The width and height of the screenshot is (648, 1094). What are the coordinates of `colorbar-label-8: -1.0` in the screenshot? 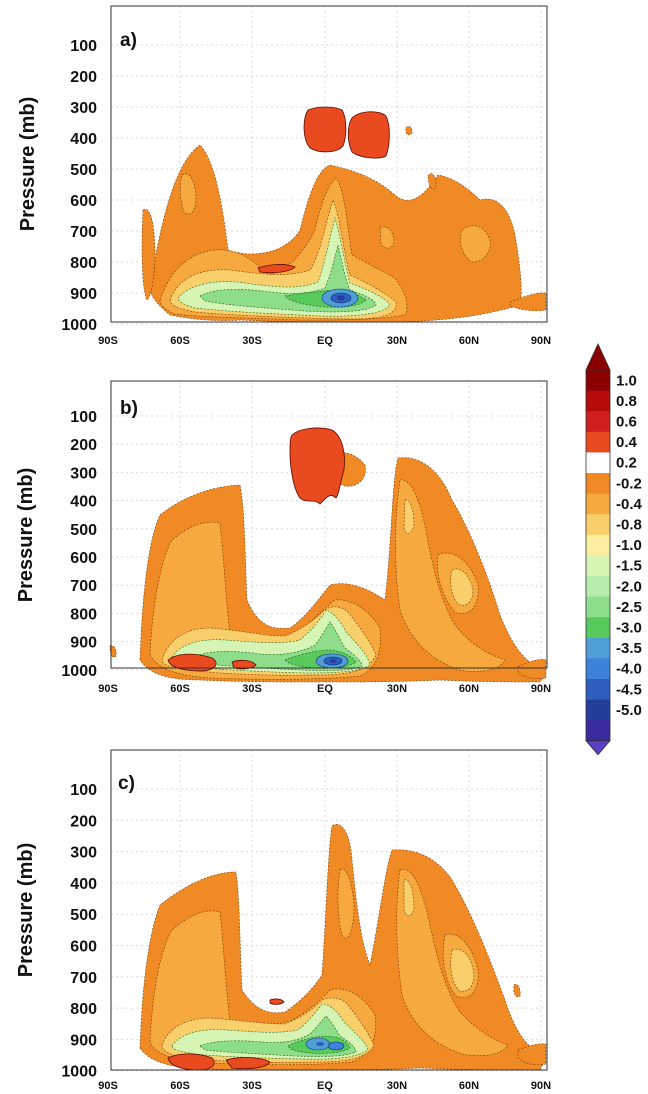 It's located at (629, 545).